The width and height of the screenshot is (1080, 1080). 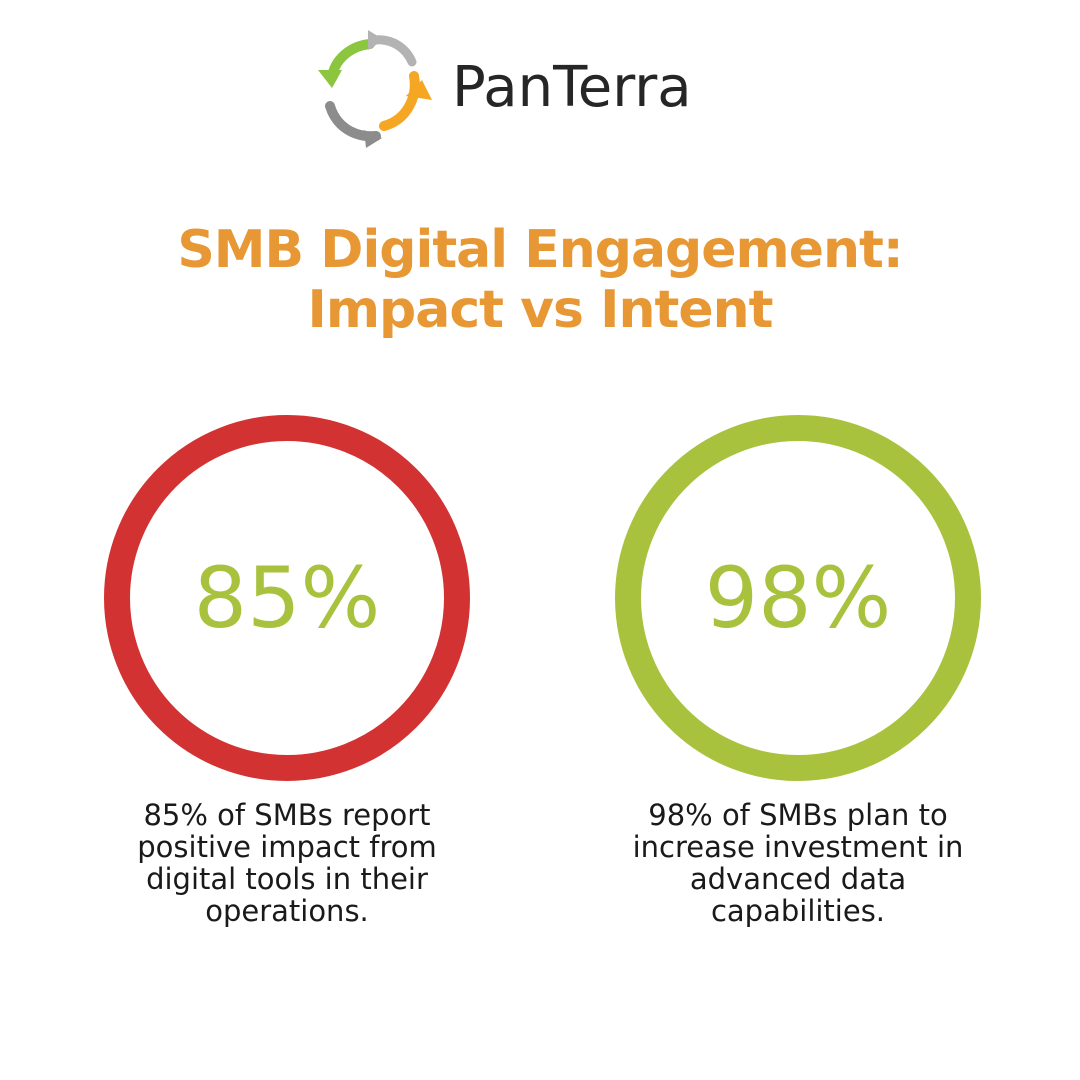 I want to click on caption-line: 98% of SMBs plan to, so click(x=798, y=815).